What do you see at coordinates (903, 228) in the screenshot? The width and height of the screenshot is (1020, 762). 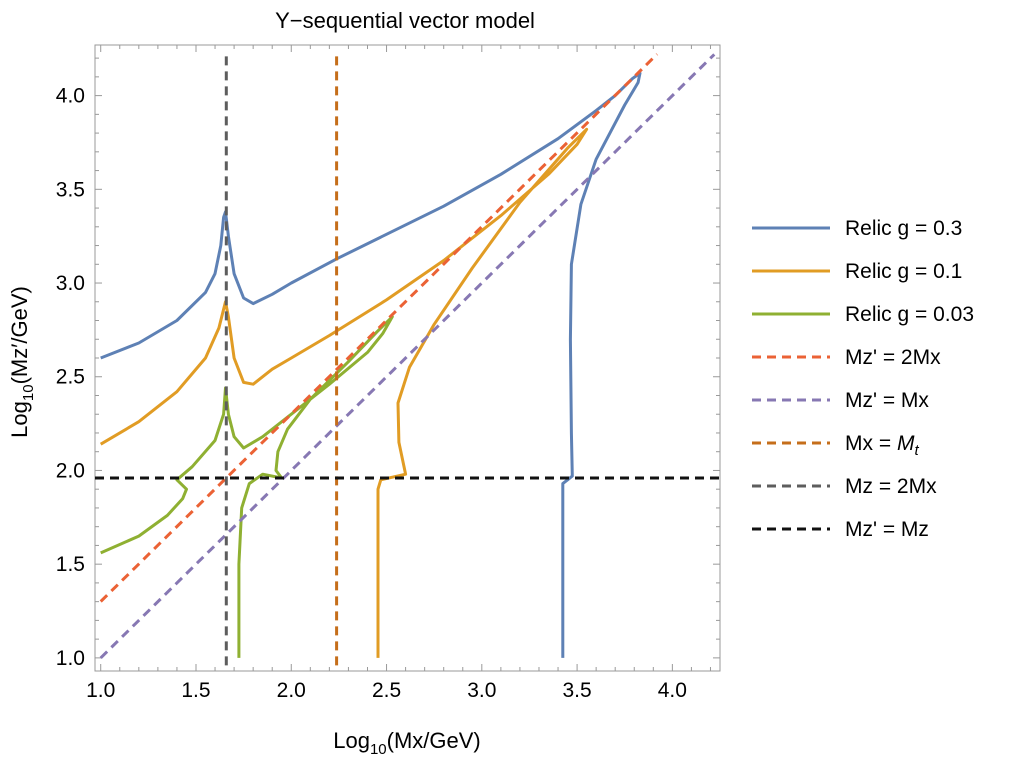 I see `legend-label-0: Relic g = 0.3` at bounding box center [903, 228].